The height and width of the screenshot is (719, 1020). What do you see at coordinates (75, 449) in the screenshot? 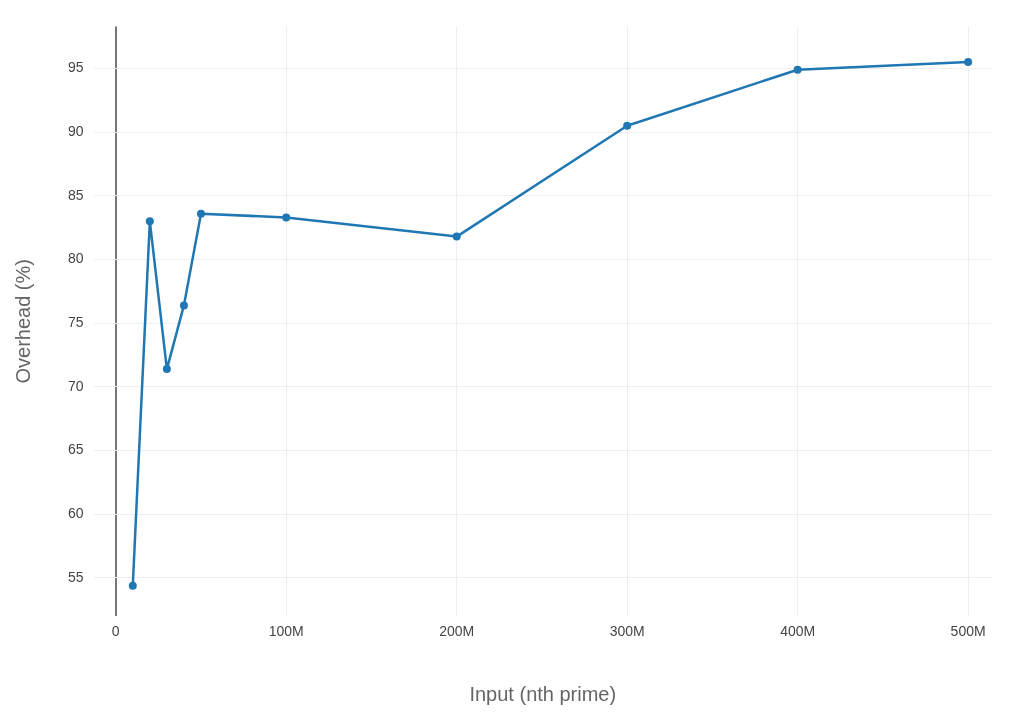
I see `y-tick-label: 65` at bounding box center [75, 449].